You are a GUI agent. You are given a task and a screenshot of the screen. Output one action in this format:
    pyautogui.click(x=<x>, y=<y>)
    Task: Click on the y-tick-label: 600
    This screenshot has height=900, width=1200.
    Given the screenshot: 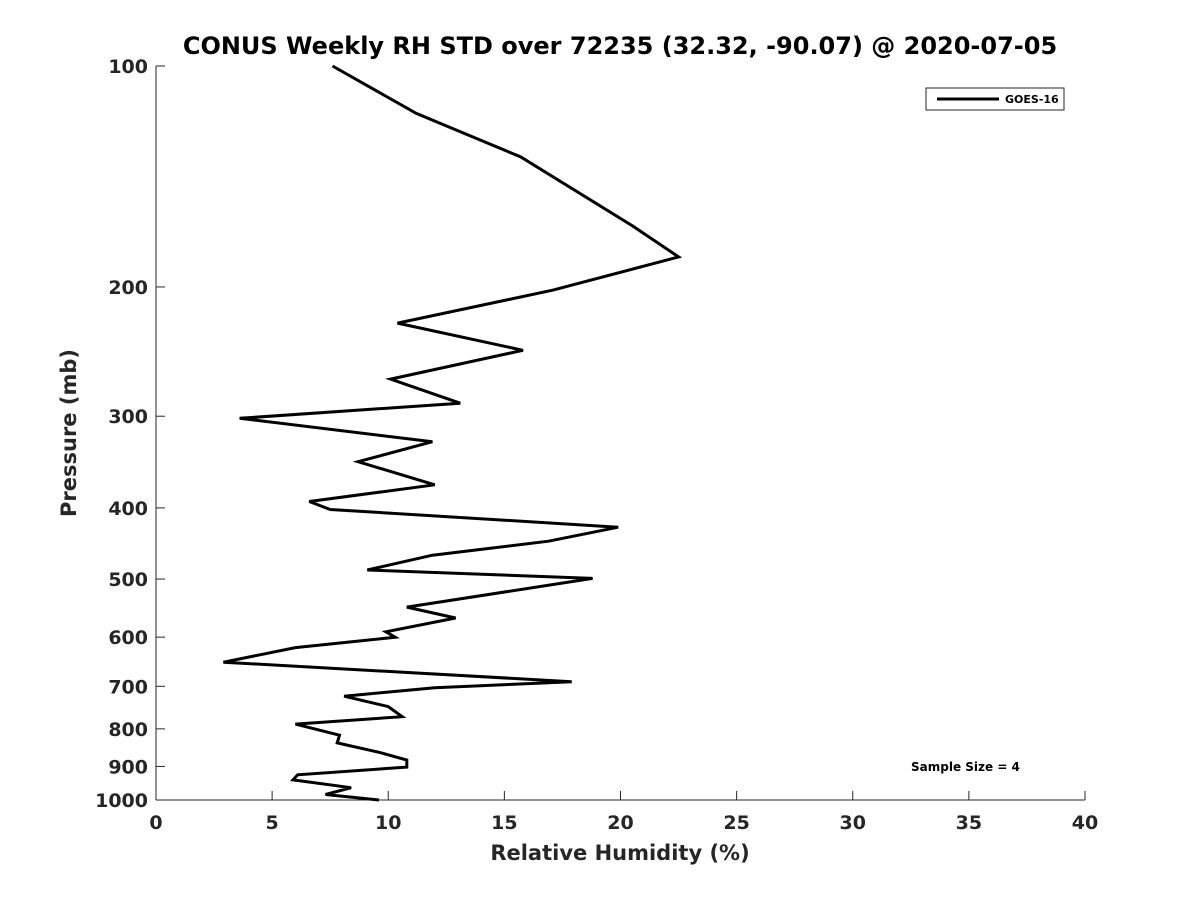 What is the action you would take?
    pyautogui.click(x=128, y=638)
    